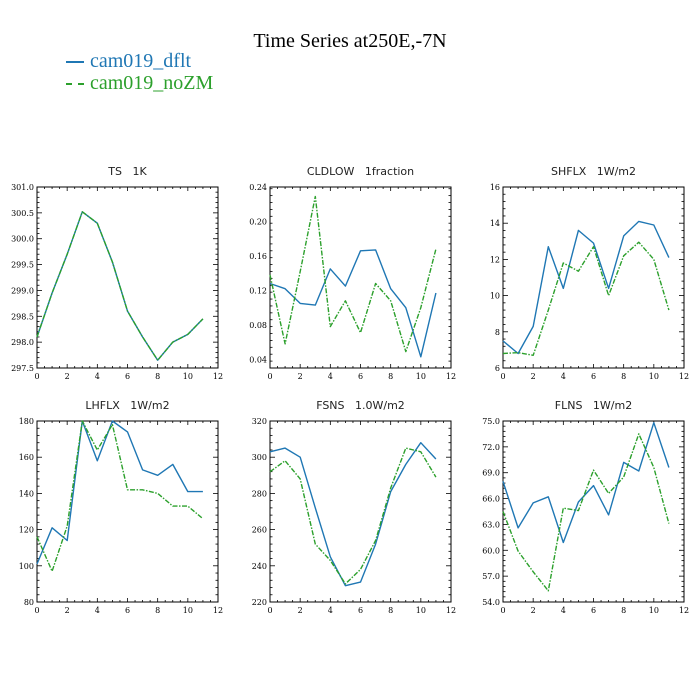 The height and width of the screenshot is (700, 700). Describe the element at coordinates (593, 405) in the screenshot. I see `panel-title-flns: FLNS 1W/m2` at that location.